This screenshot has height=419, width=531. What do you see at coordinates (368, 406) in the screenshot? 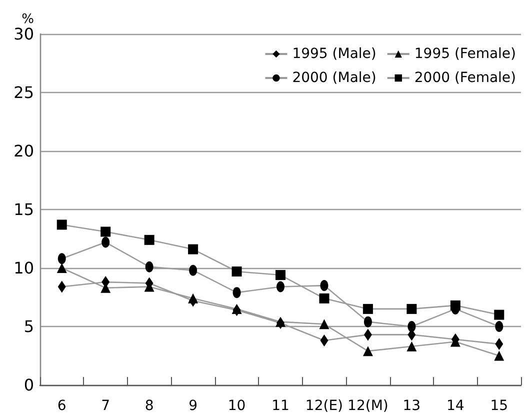
I see `x-tick-label: 12(M)` at bounding box center [368, 406].